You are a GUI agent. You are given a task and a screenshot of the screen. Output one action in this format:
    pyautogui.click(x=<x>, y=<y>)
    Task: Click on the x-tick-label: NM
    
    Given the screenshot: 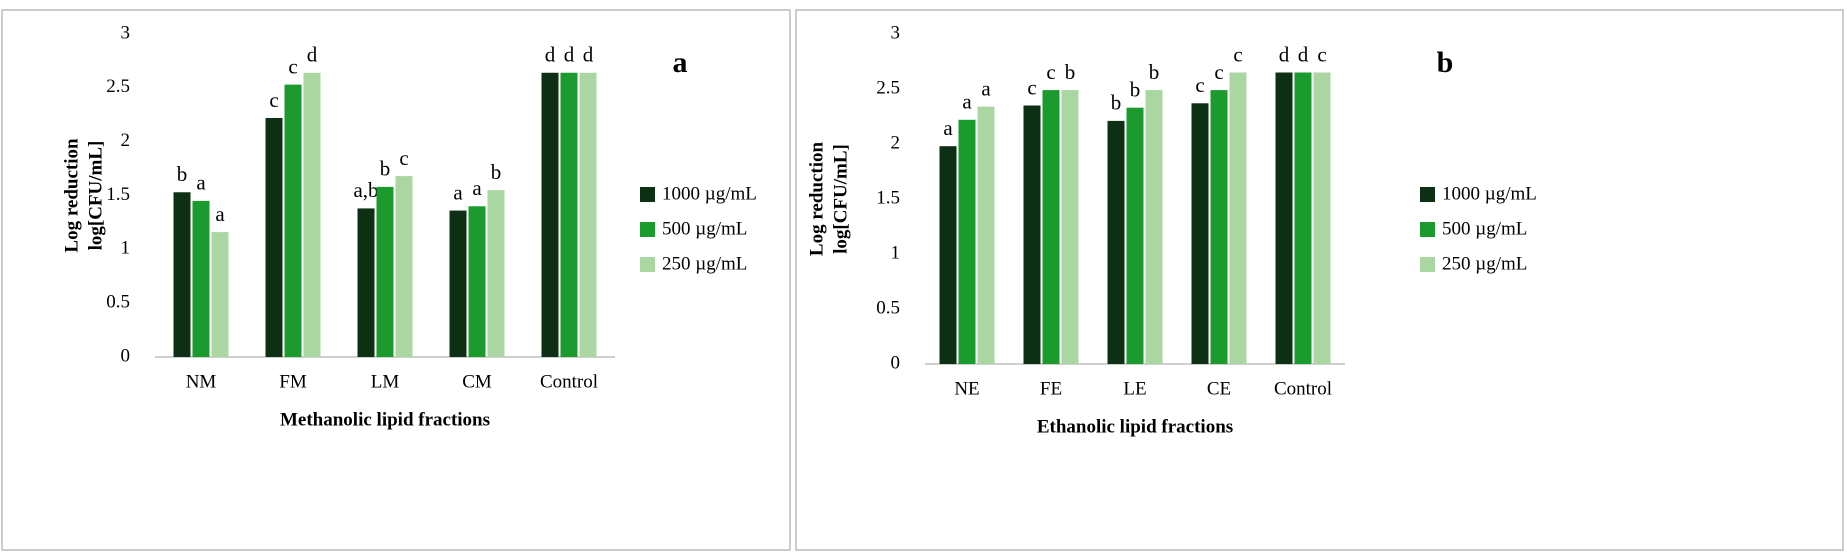 What is the action you would take?
    pyautogui.click(x=201, y=381)
    